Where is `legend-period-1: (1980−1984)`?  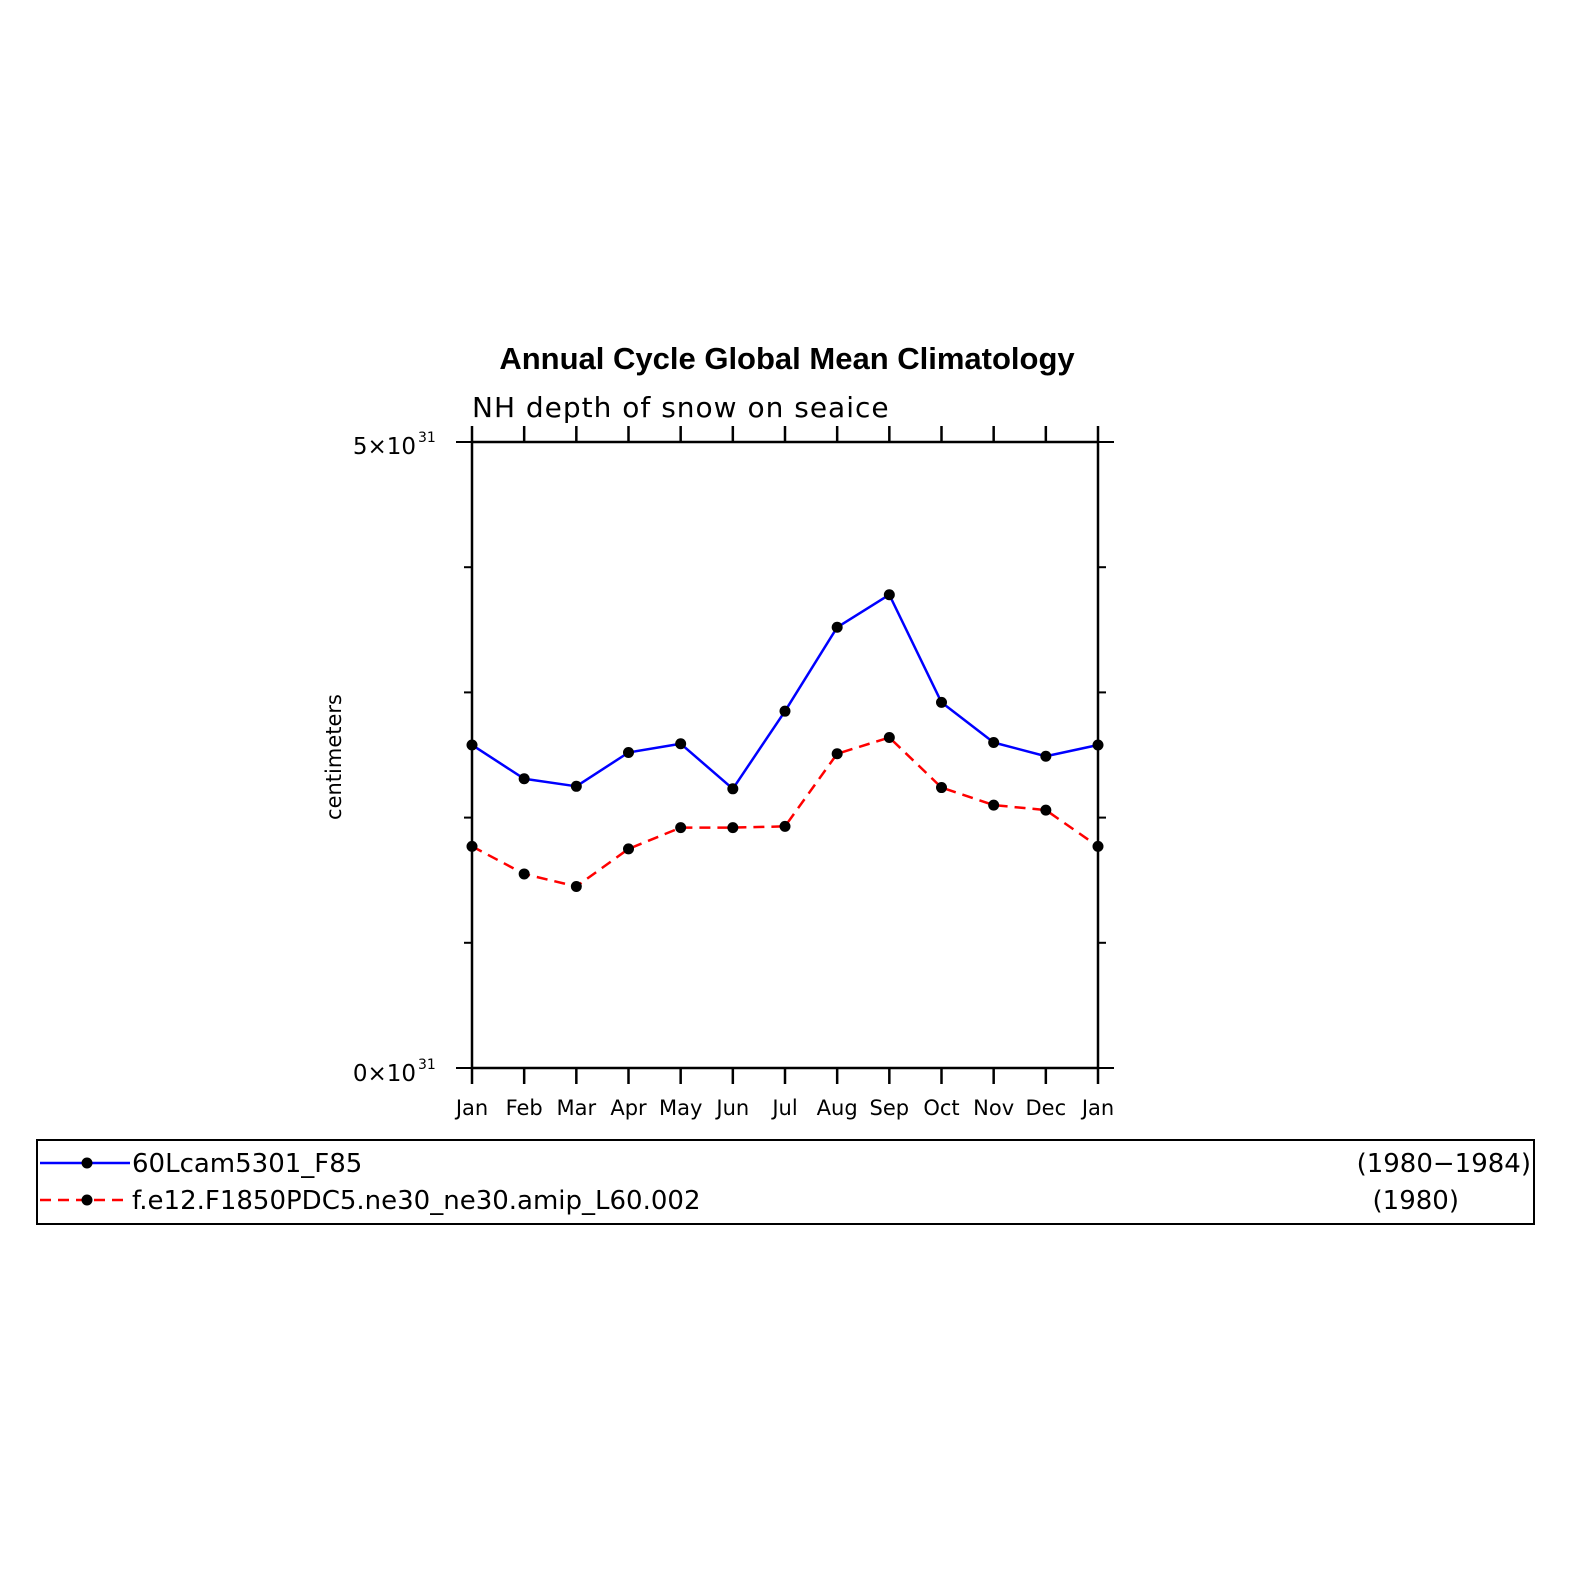 legend-period-1: (1980−1984) is located at coordinates (1444, 1164).